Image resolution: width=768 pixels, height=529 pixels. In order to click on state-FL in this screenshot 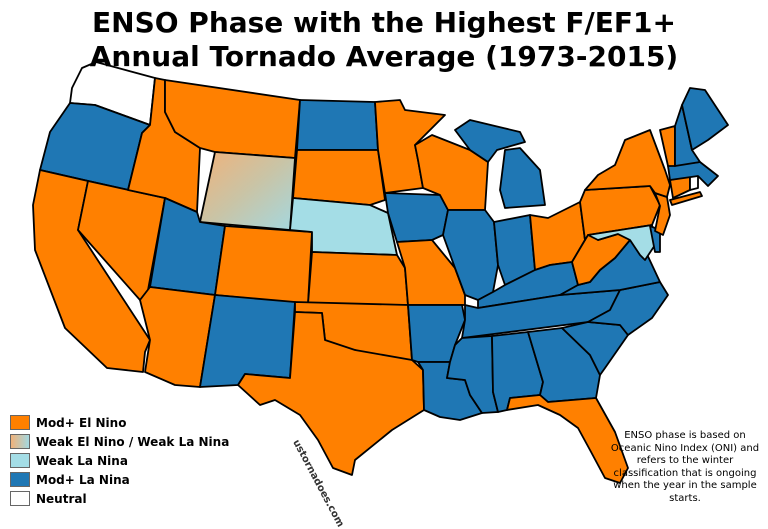, I will do `click(567, 439)`.